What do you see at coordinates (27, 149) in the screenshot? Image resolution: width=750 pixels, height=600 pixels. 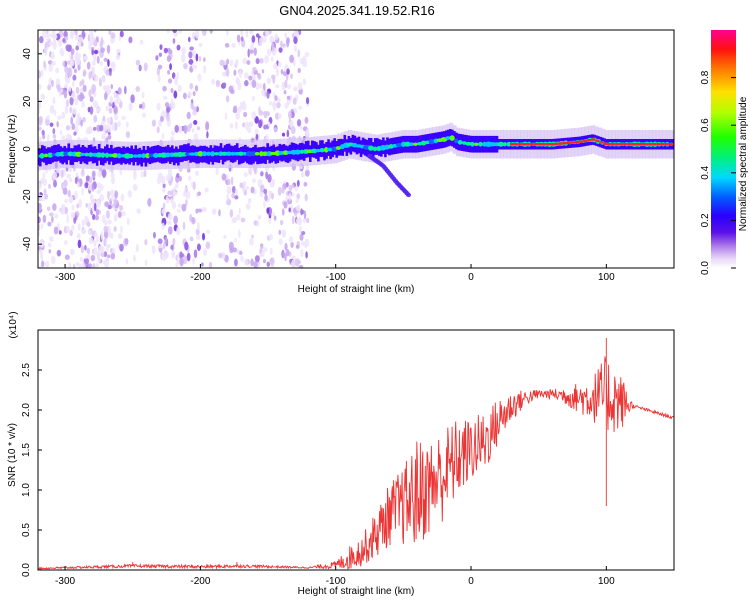 I see `spectrogram-y-tick-label: 0` at bounding box center [27, 149].